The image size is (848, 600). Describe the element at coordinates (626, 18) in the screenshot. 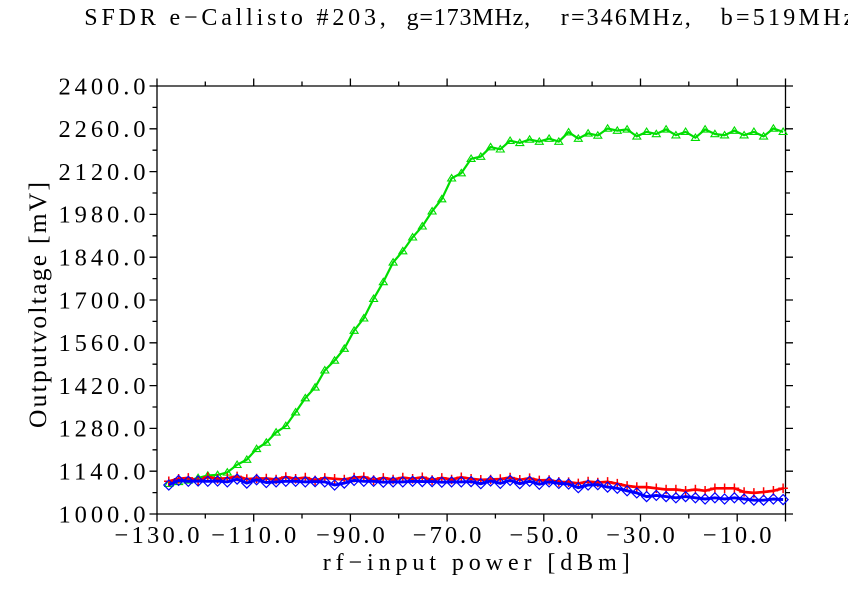

I see `svg-text: r=346MHz,` at that location.